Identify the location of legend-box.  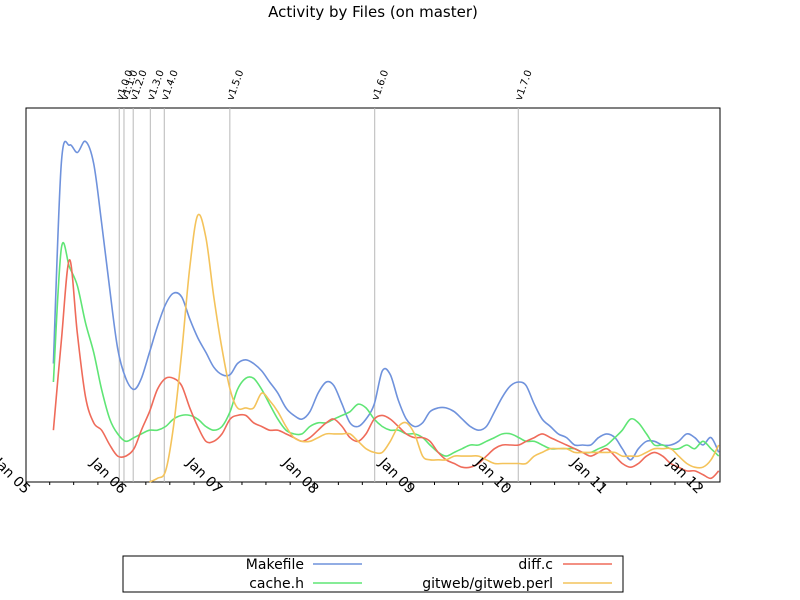
(373, 574).